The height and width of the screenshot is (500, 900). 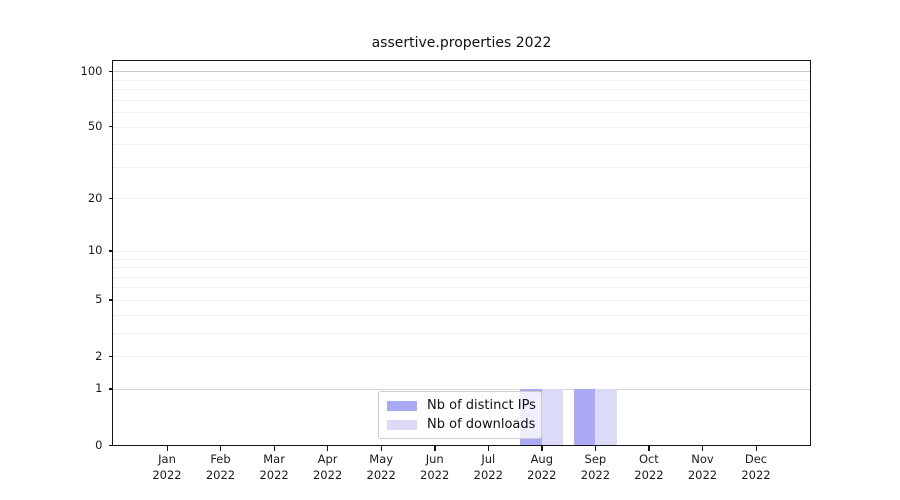 I want to click on bar-nb-of-downloads-sep-2022, so click(x=606, y=416).